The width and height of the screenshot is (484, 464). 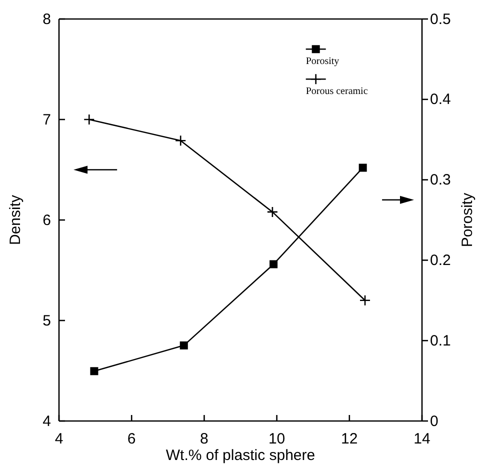 I want to click on y2-axis-title: Porosity, so click(x=467, y=220).